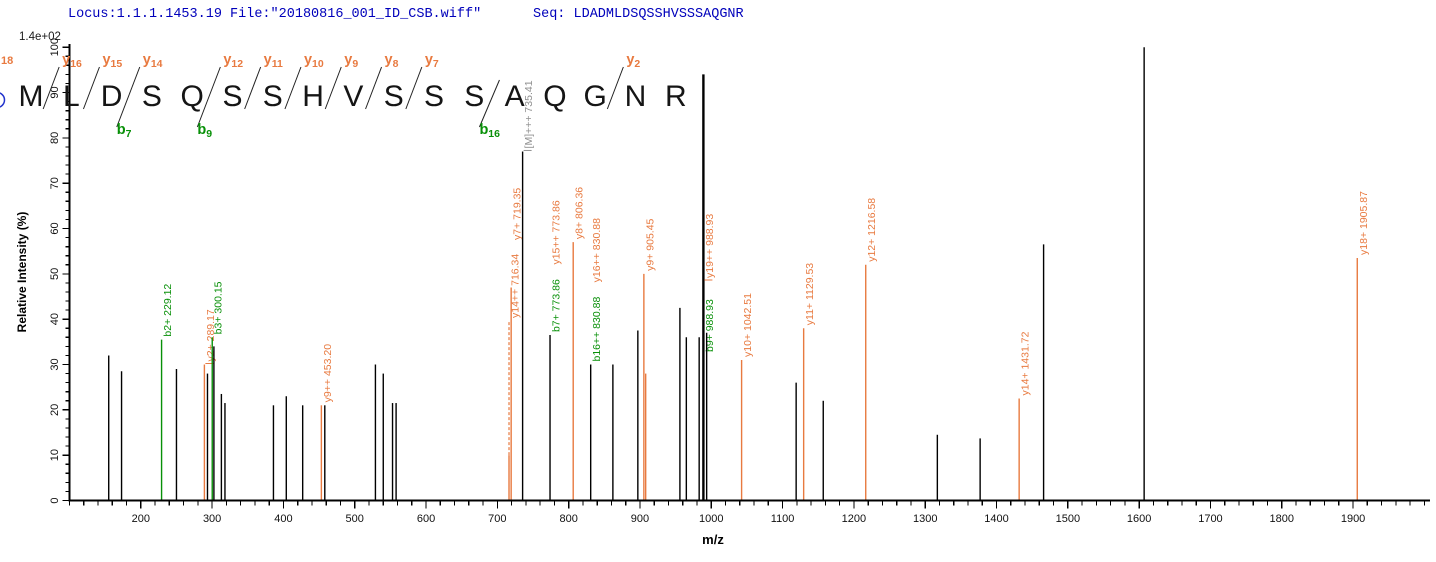 The image size is (1436, 562). Describe the element at coordinates (40, 37) in the screenshot. I see `max-intensity-note: 1.4e+02` at that location.